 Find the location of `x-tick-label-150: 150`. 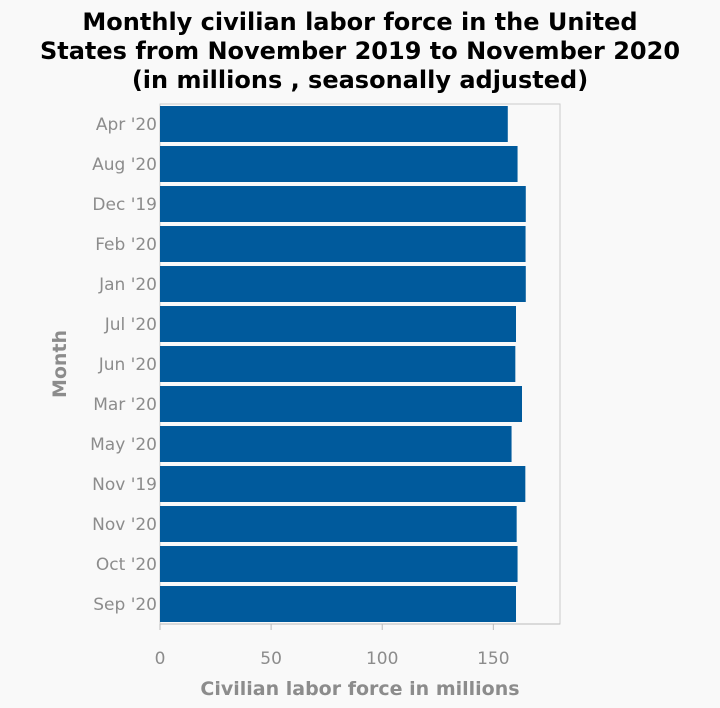

x-tick-label-150: 150 is located at coordinates (493, 659).